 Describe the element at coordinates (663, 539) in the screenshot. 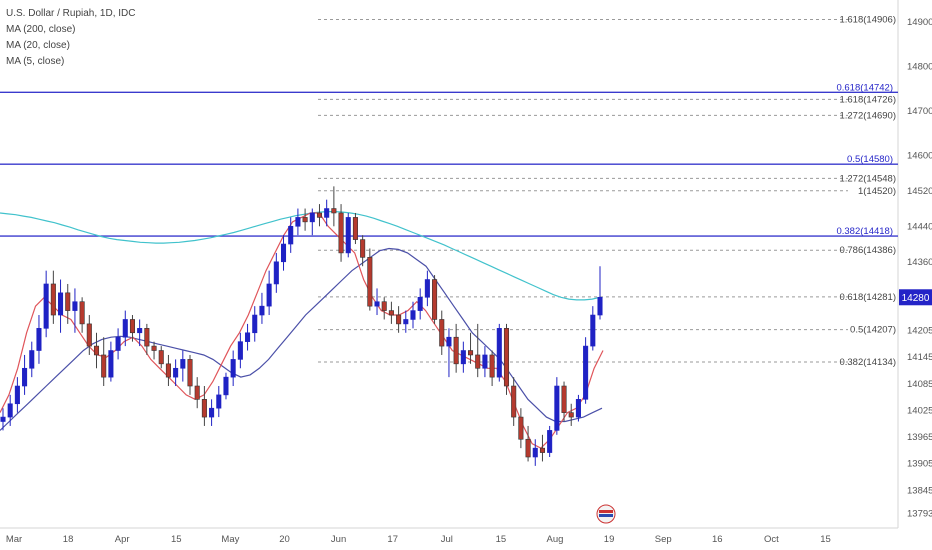

I see `time-tick-label: Sep` at that location.